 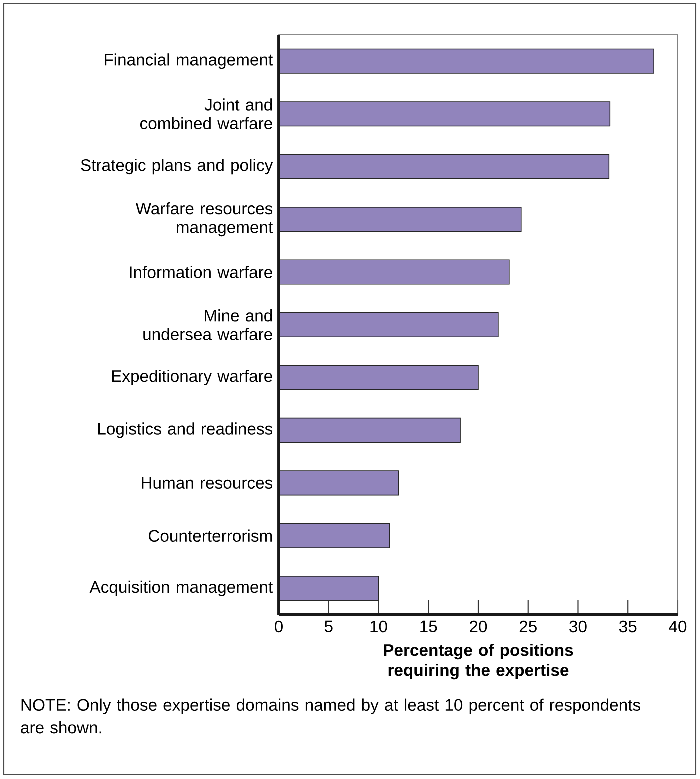 I want to click on x-tick-label: 15, so click(x=429, y=626).